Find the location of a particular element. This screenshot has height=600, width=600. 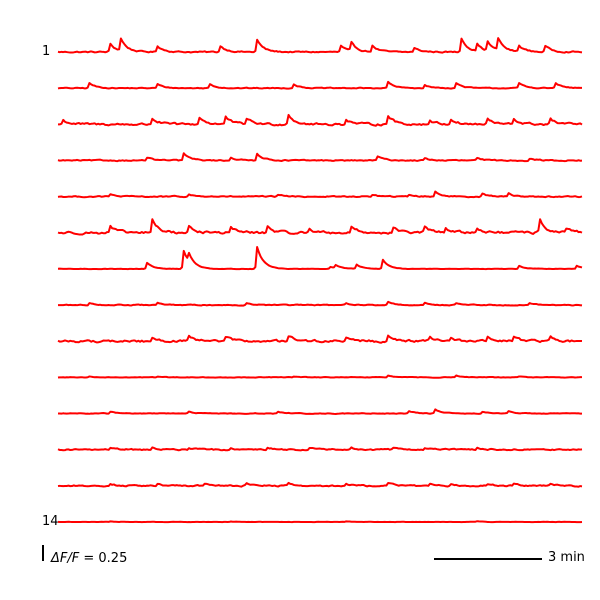

dff-value: = 0.25 is located at coordinates (105, 558).